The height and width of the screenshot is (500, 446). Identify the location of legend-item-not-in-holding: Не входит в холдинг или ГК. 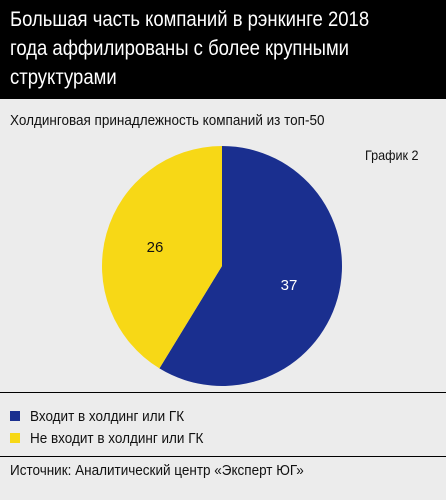
(116, 438).